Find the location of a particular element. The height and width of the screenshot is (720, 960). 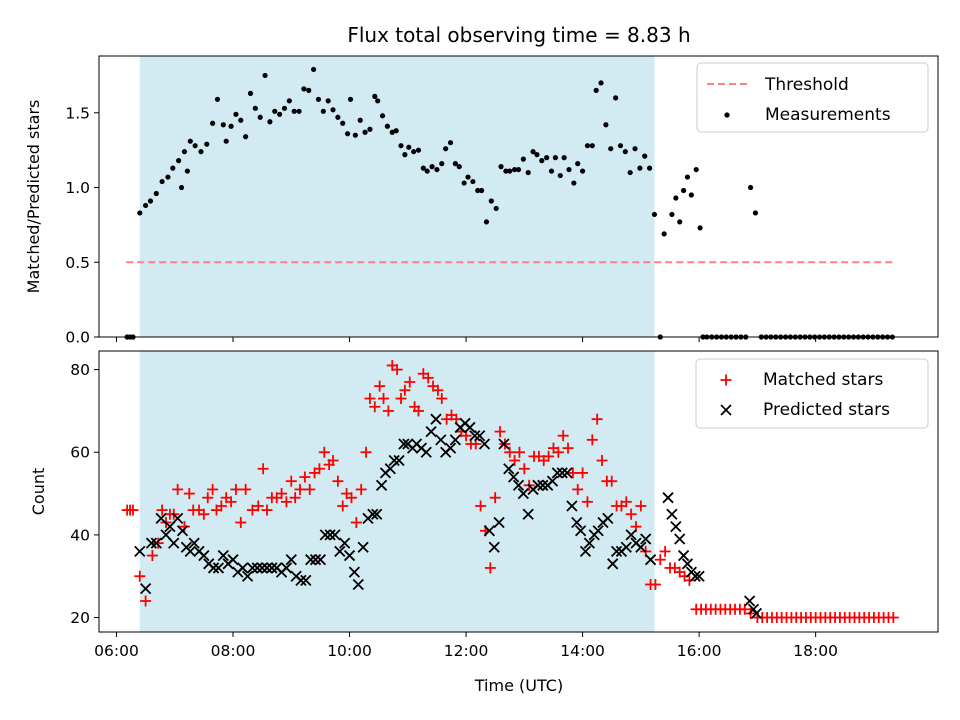

legend-matched-swatch is located at coordinates (726, 380).